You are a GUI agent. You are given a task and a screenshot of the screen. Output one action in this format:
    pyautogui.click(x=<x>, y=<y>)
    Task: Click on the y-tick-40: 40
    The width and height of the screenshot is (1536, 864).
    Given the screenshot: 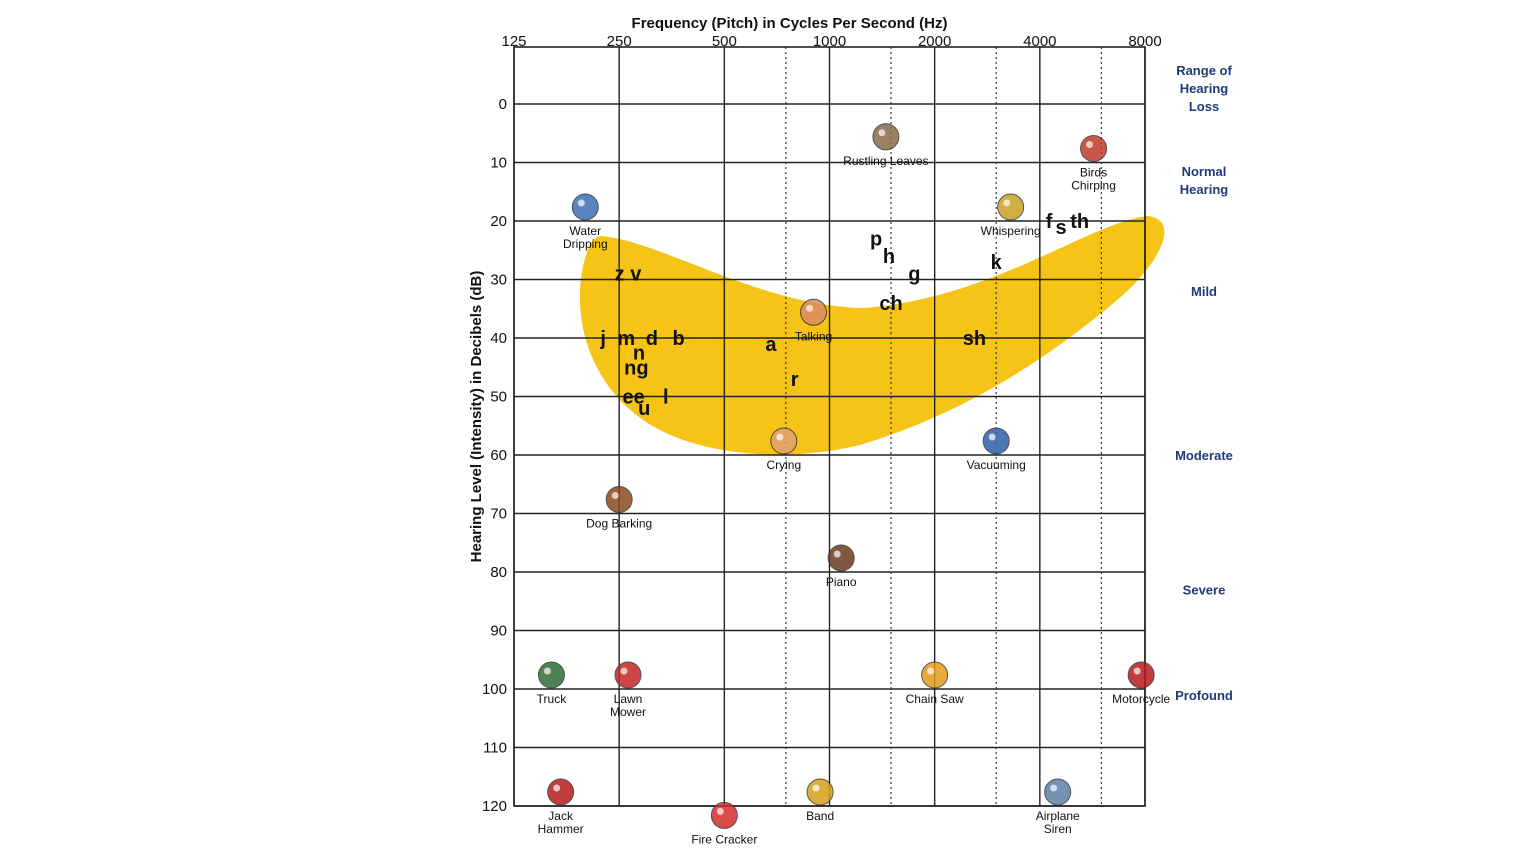 What is the action you would take?
    pyautogui.click(x=498, y=338)
    